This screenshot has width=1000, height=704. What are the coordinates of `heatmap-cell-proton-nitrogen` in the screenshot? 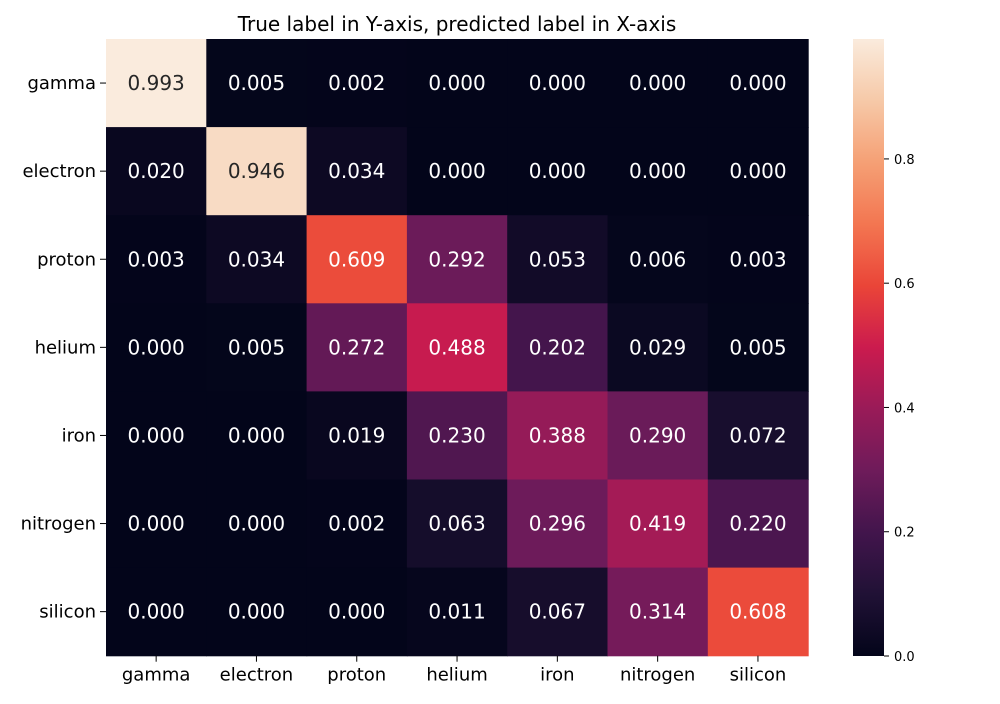 It's located at (658, 259).